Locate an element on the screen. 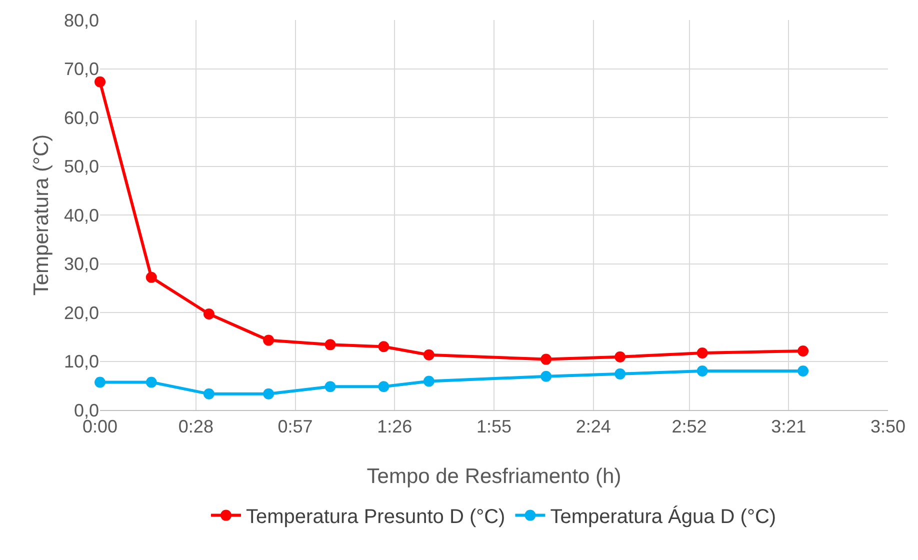  x-tick-label: 0:28 is located at coordinates (196, 426).